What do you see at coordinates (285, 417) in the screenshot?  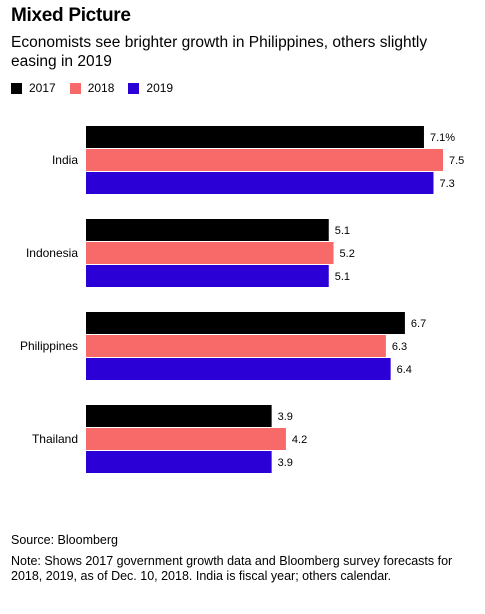 I see `value-label-thailand-2017: 3.9` at bounding box center [285, 417].